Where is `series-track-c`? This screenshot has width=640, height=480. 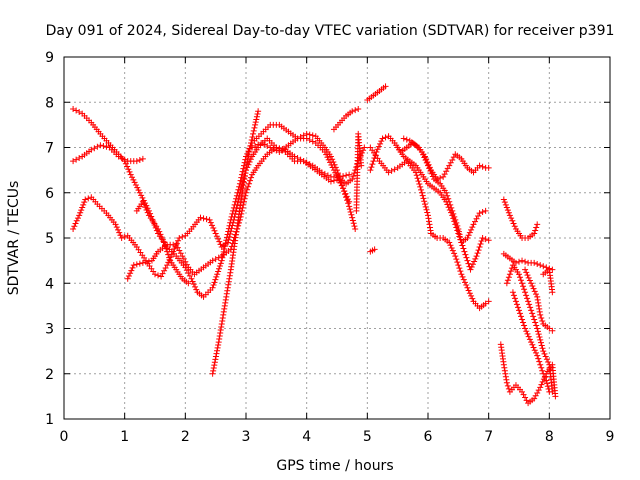 series-track-c is located at coordinates (211, 207).